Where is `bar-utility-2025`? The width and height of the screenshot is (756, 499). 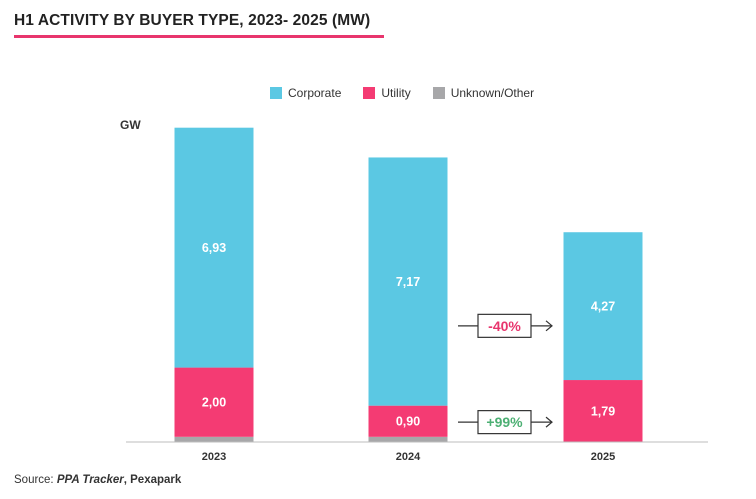
bar-utility-2025 is located at coordinates (603, 411).